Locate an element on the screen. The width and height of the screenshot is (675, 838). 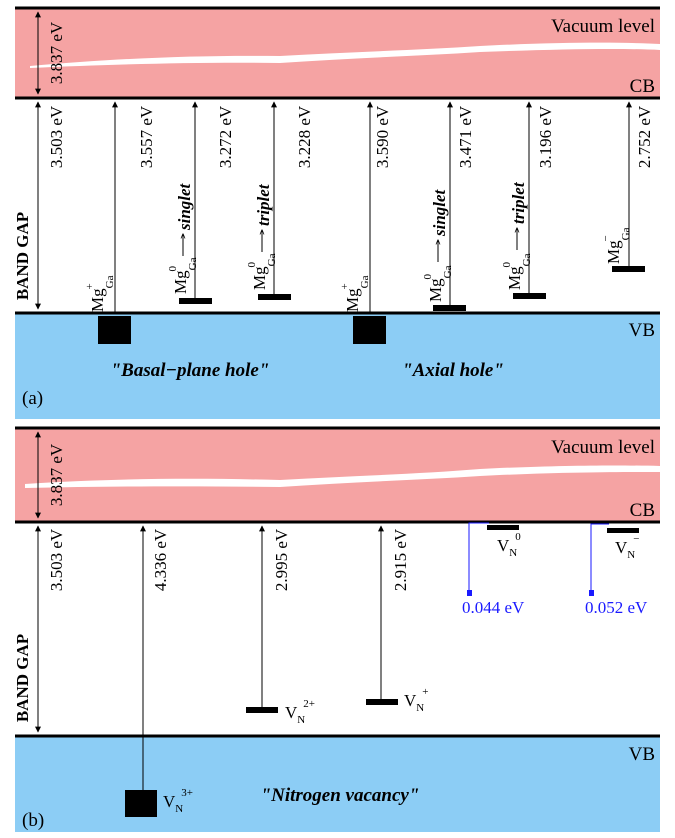
level-mg0-triplet-axial: 3.196 eV MgGa0 triplet is located at coordinates (528, 200).